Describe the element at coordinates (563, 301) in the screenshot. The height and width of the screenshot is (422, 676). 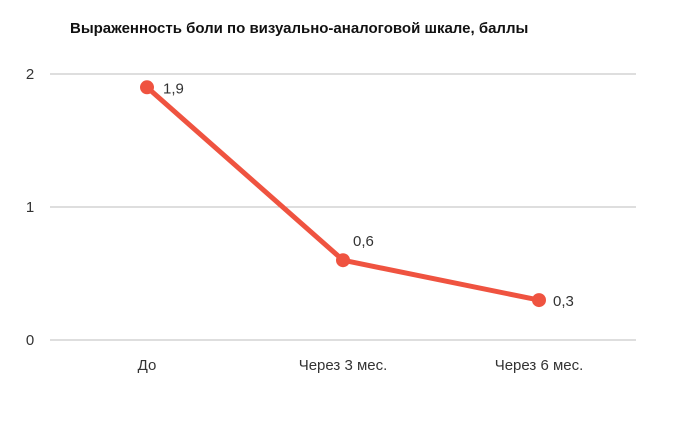
I see `data-label: 0,3` at that location.